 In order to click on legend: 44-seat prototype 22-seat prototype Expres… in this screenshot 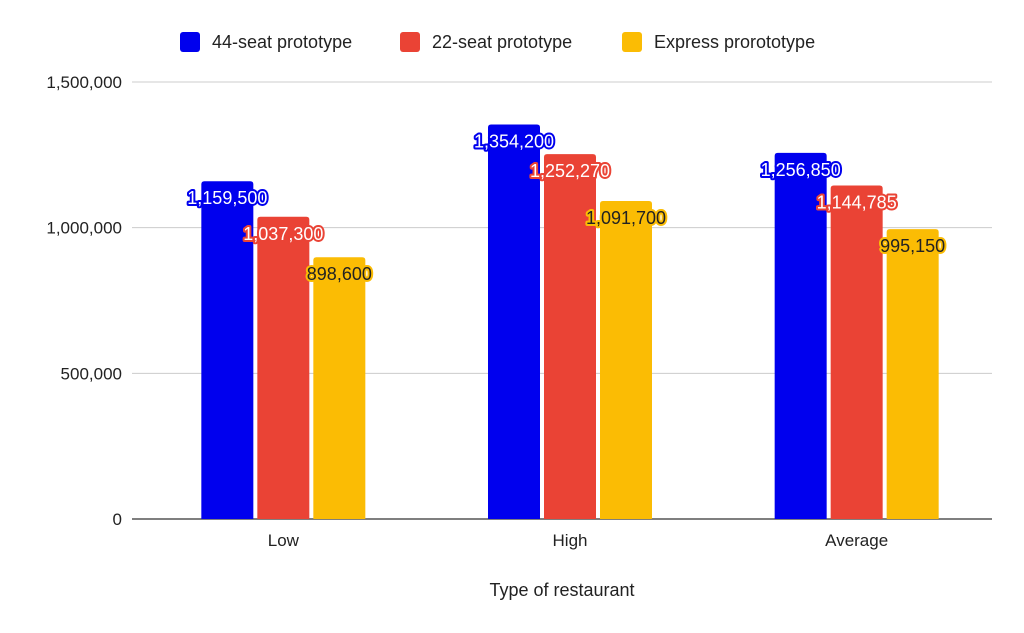, I will do `click(497, 42)`.